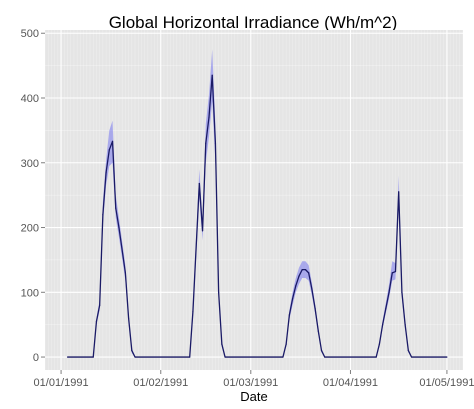 The height and width of the screenshot is (409, 474). What do you see at coordinates (30, 293) in the screenshot?
I see `y-tick-label: 100` at bounding box center [30, 293].